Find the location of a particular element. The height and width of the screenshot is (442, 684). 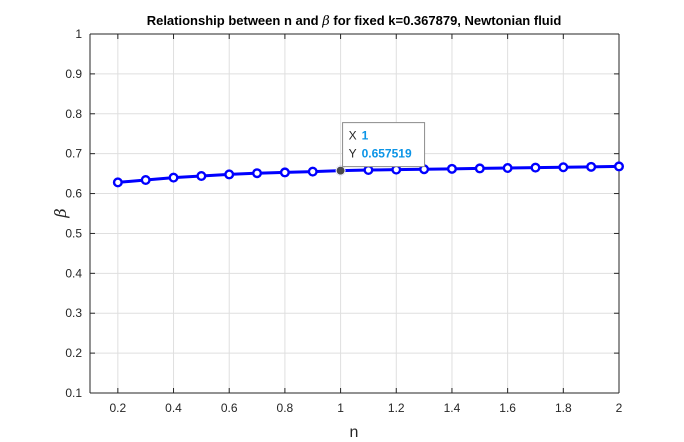

y-tick-label: 0.7 is located at coordinates (73, 154).